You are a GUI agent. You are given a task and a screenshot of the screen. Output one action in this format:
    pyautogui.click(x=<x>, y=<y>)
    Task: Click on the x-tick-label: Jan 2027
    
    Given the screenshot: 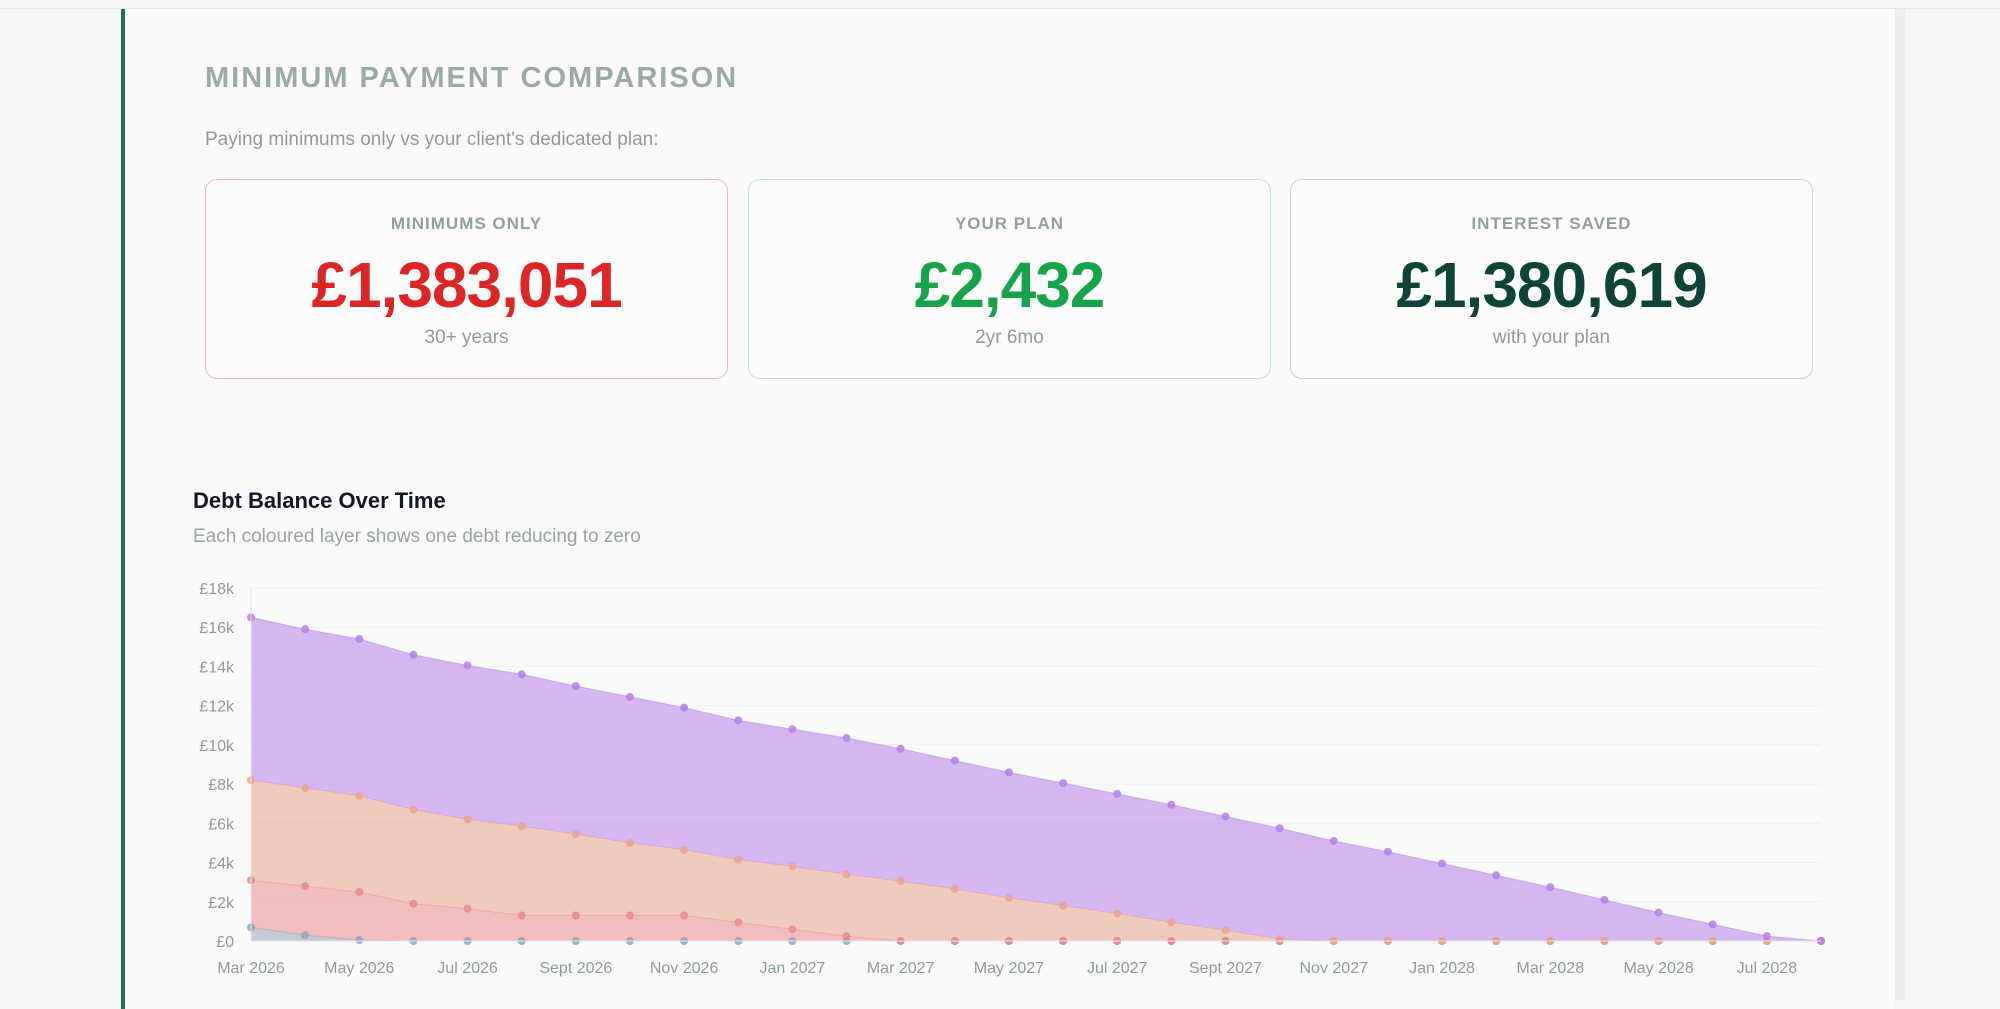 What is the action you would take?
    pyautogui.click(x=792, y=968)
    